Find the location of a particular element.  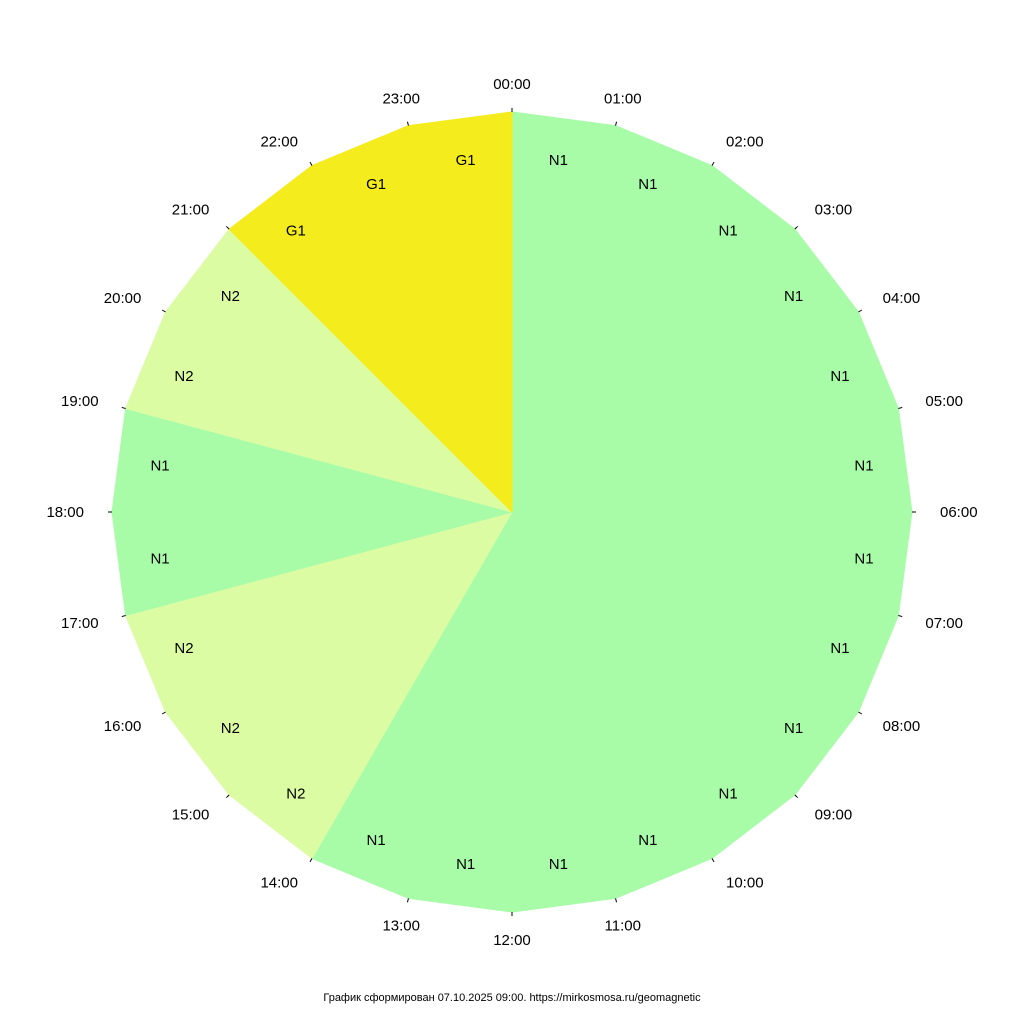

hour-label-1500: 15:00 is located at coordinates (191, 815).